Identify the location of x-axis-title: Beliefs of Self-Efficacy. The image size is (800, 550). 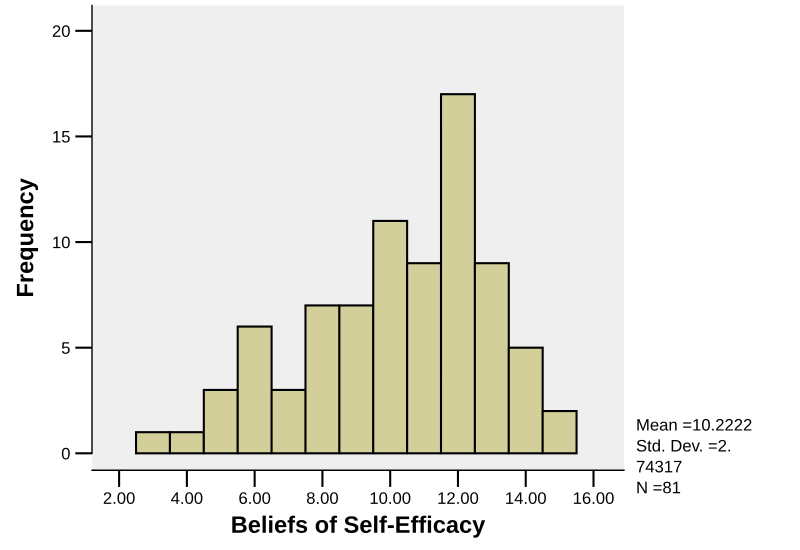
(359, 527).